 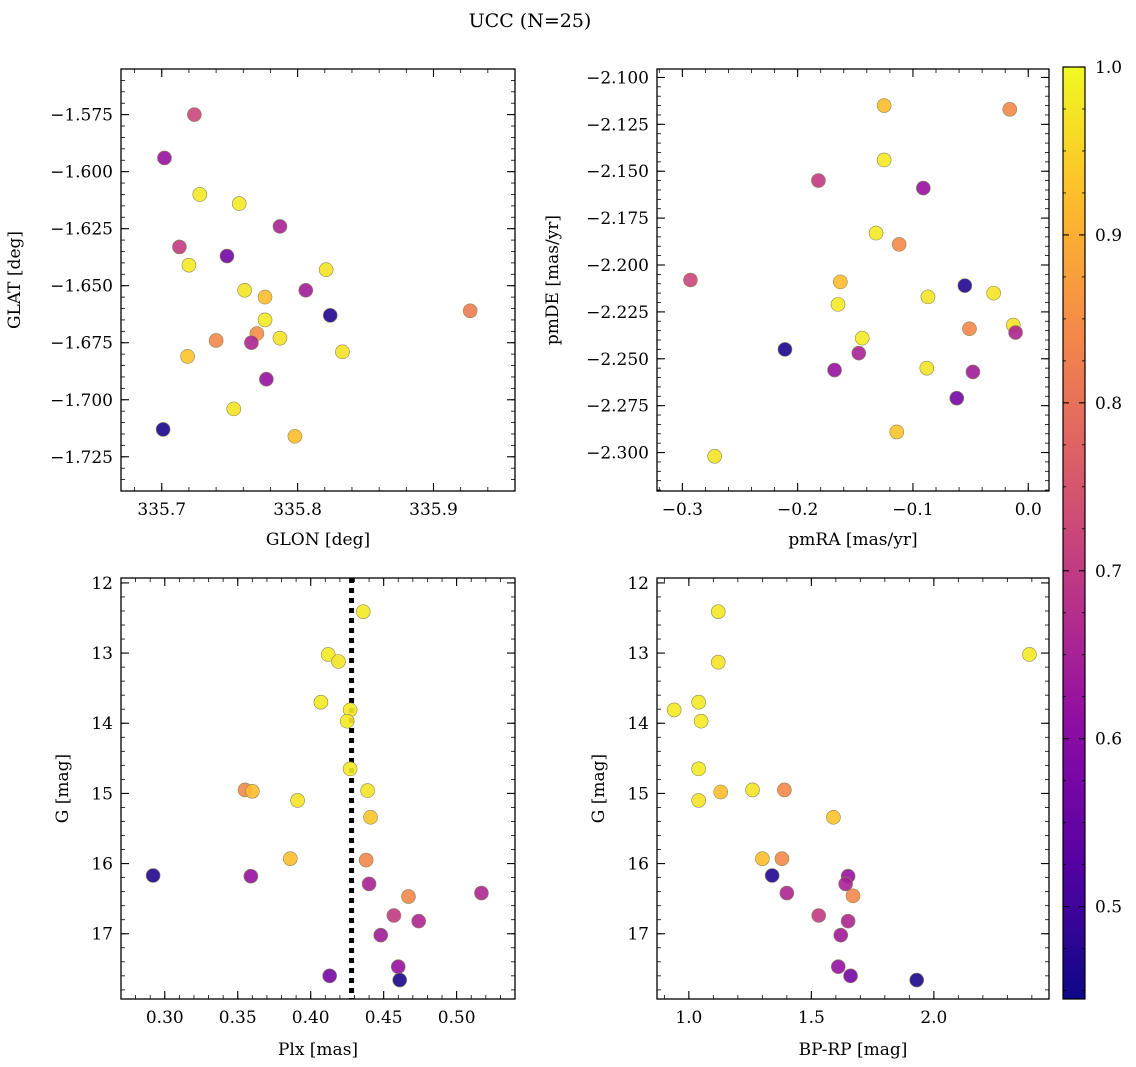 I want to click on y-tick-label: −1.650, so click(x=81, y=287).